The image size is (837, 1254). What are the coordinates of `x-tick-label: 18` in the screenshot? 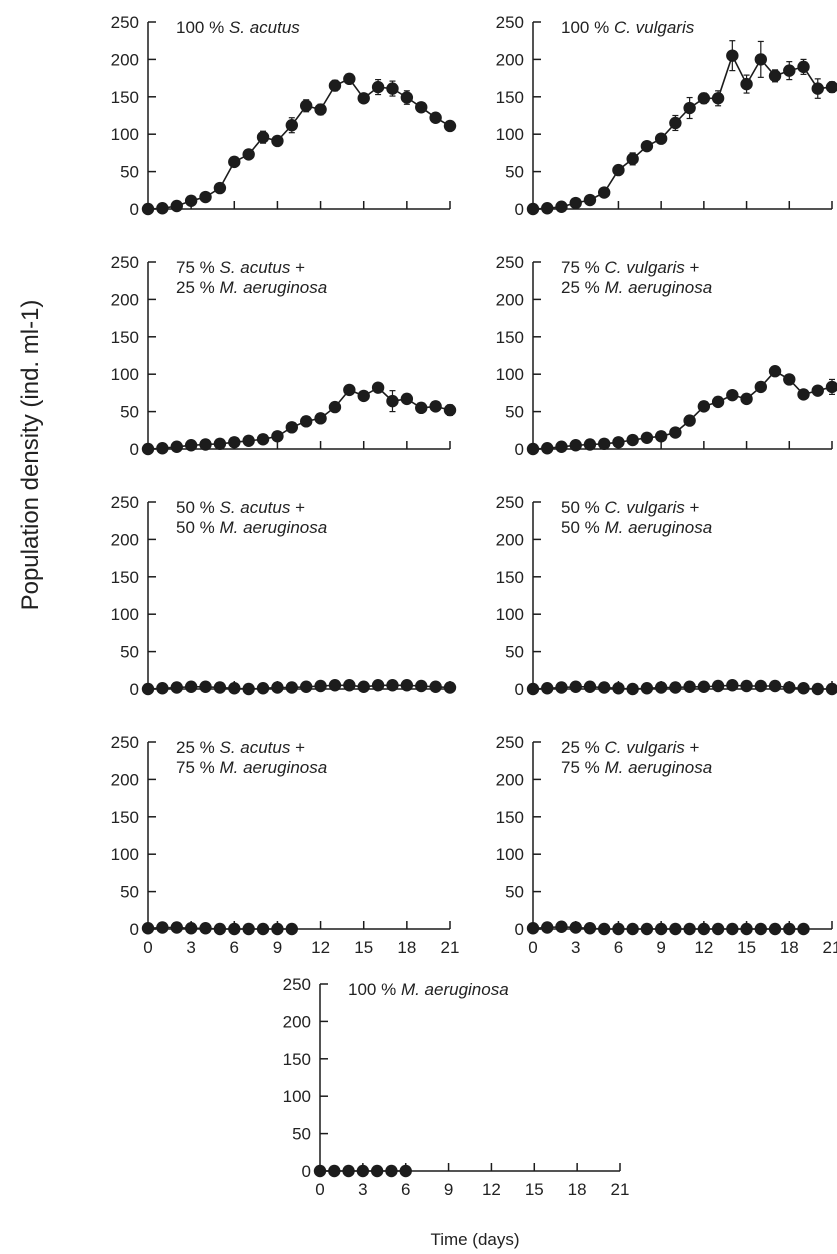 It's located at (789, 947).